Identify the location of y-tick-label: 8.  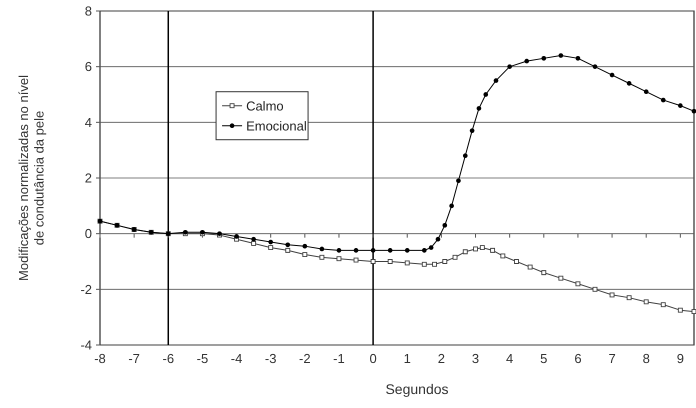
(88, 11).